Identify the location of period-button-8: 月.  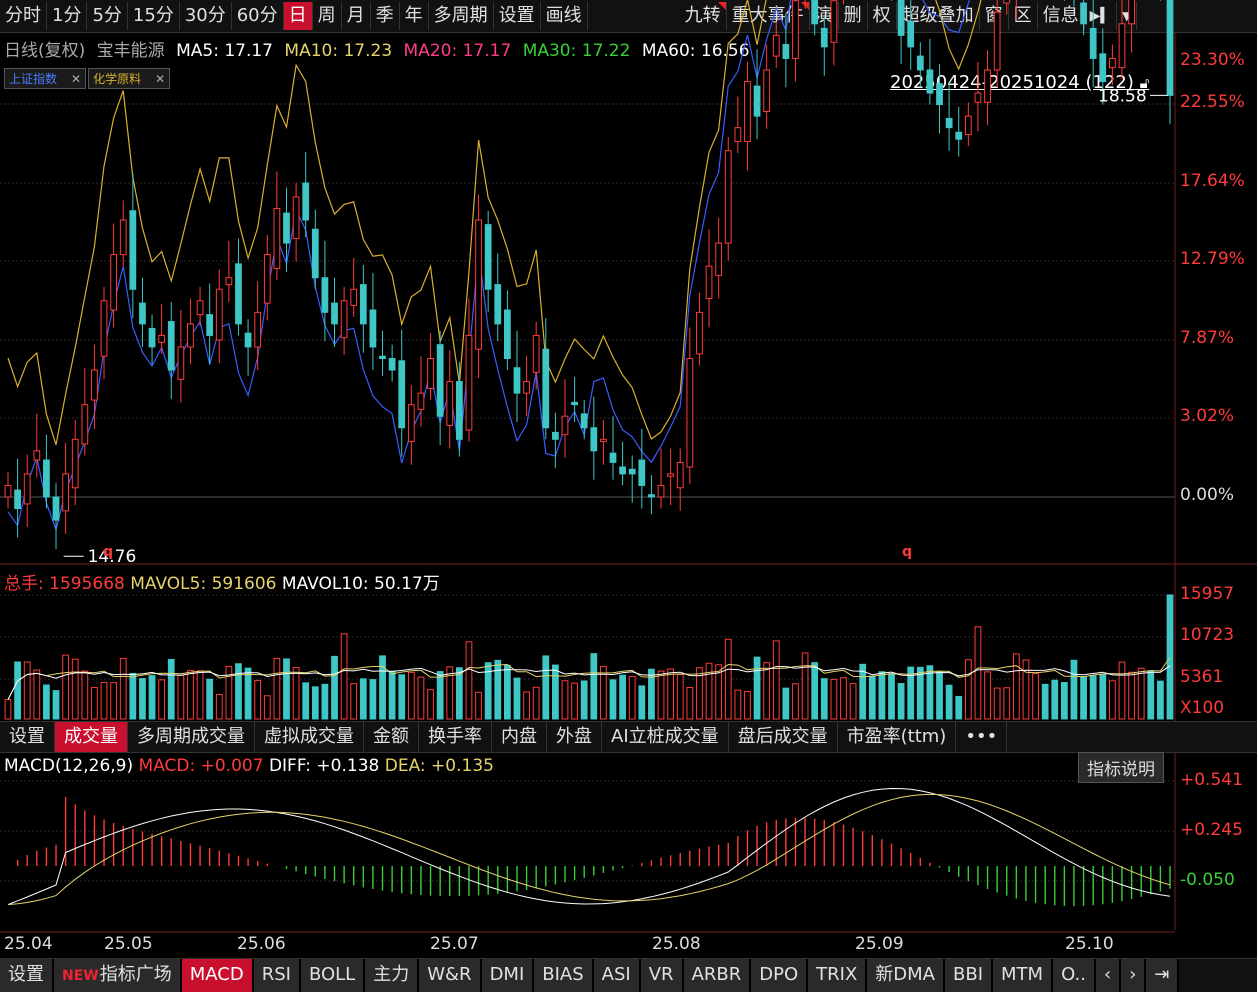
(356, 16).